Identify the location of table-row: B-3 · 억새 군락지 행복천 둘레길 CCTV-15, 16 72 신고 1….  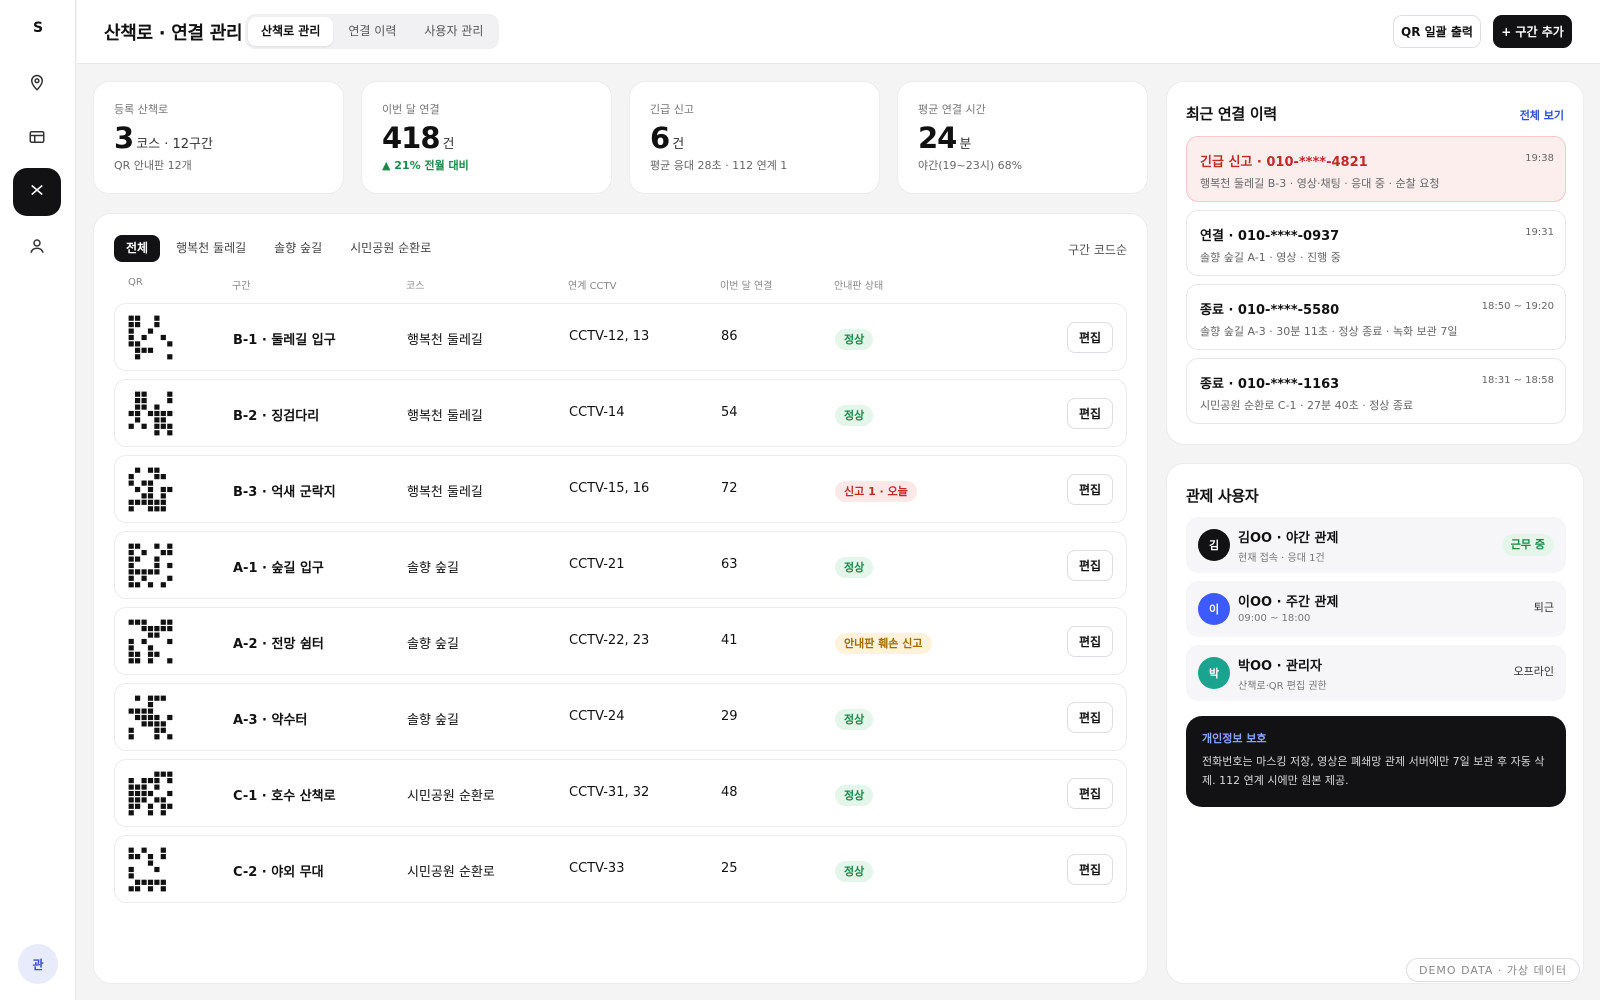
(620, 489).